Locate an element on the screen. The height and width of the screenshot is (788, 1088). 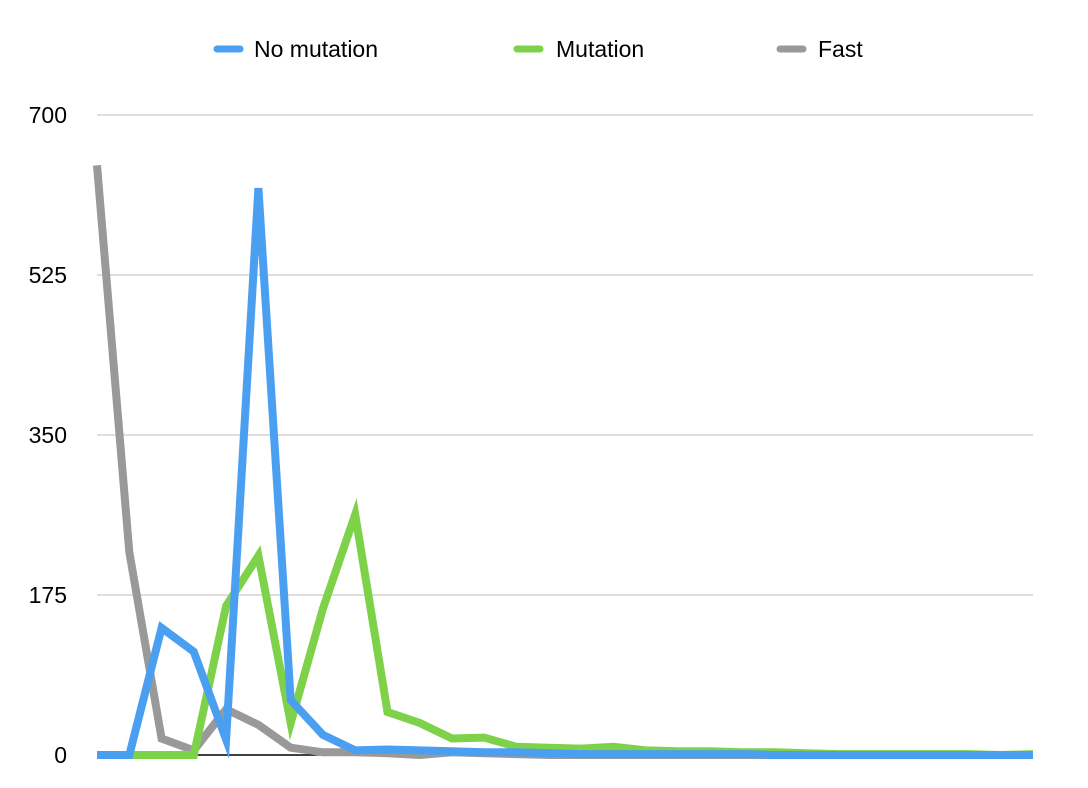
y-tick-label: 700 is located at coordinates (48, 115).